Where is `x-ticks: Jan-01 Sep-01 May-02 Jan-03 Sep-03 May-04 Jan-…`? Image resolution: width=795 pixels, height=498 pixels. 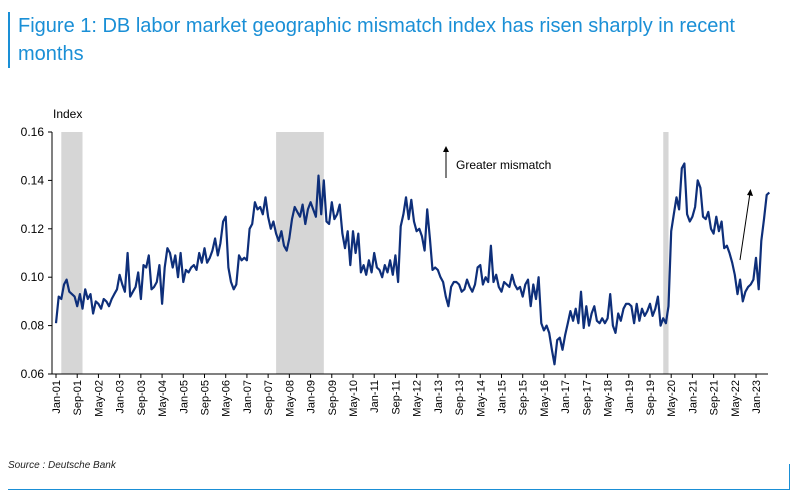
x-ticks: Jan-01 Sep-01 May-02 Jan-03 Sep-03 May-04 Jan-… is located at coordinates (407, 395).